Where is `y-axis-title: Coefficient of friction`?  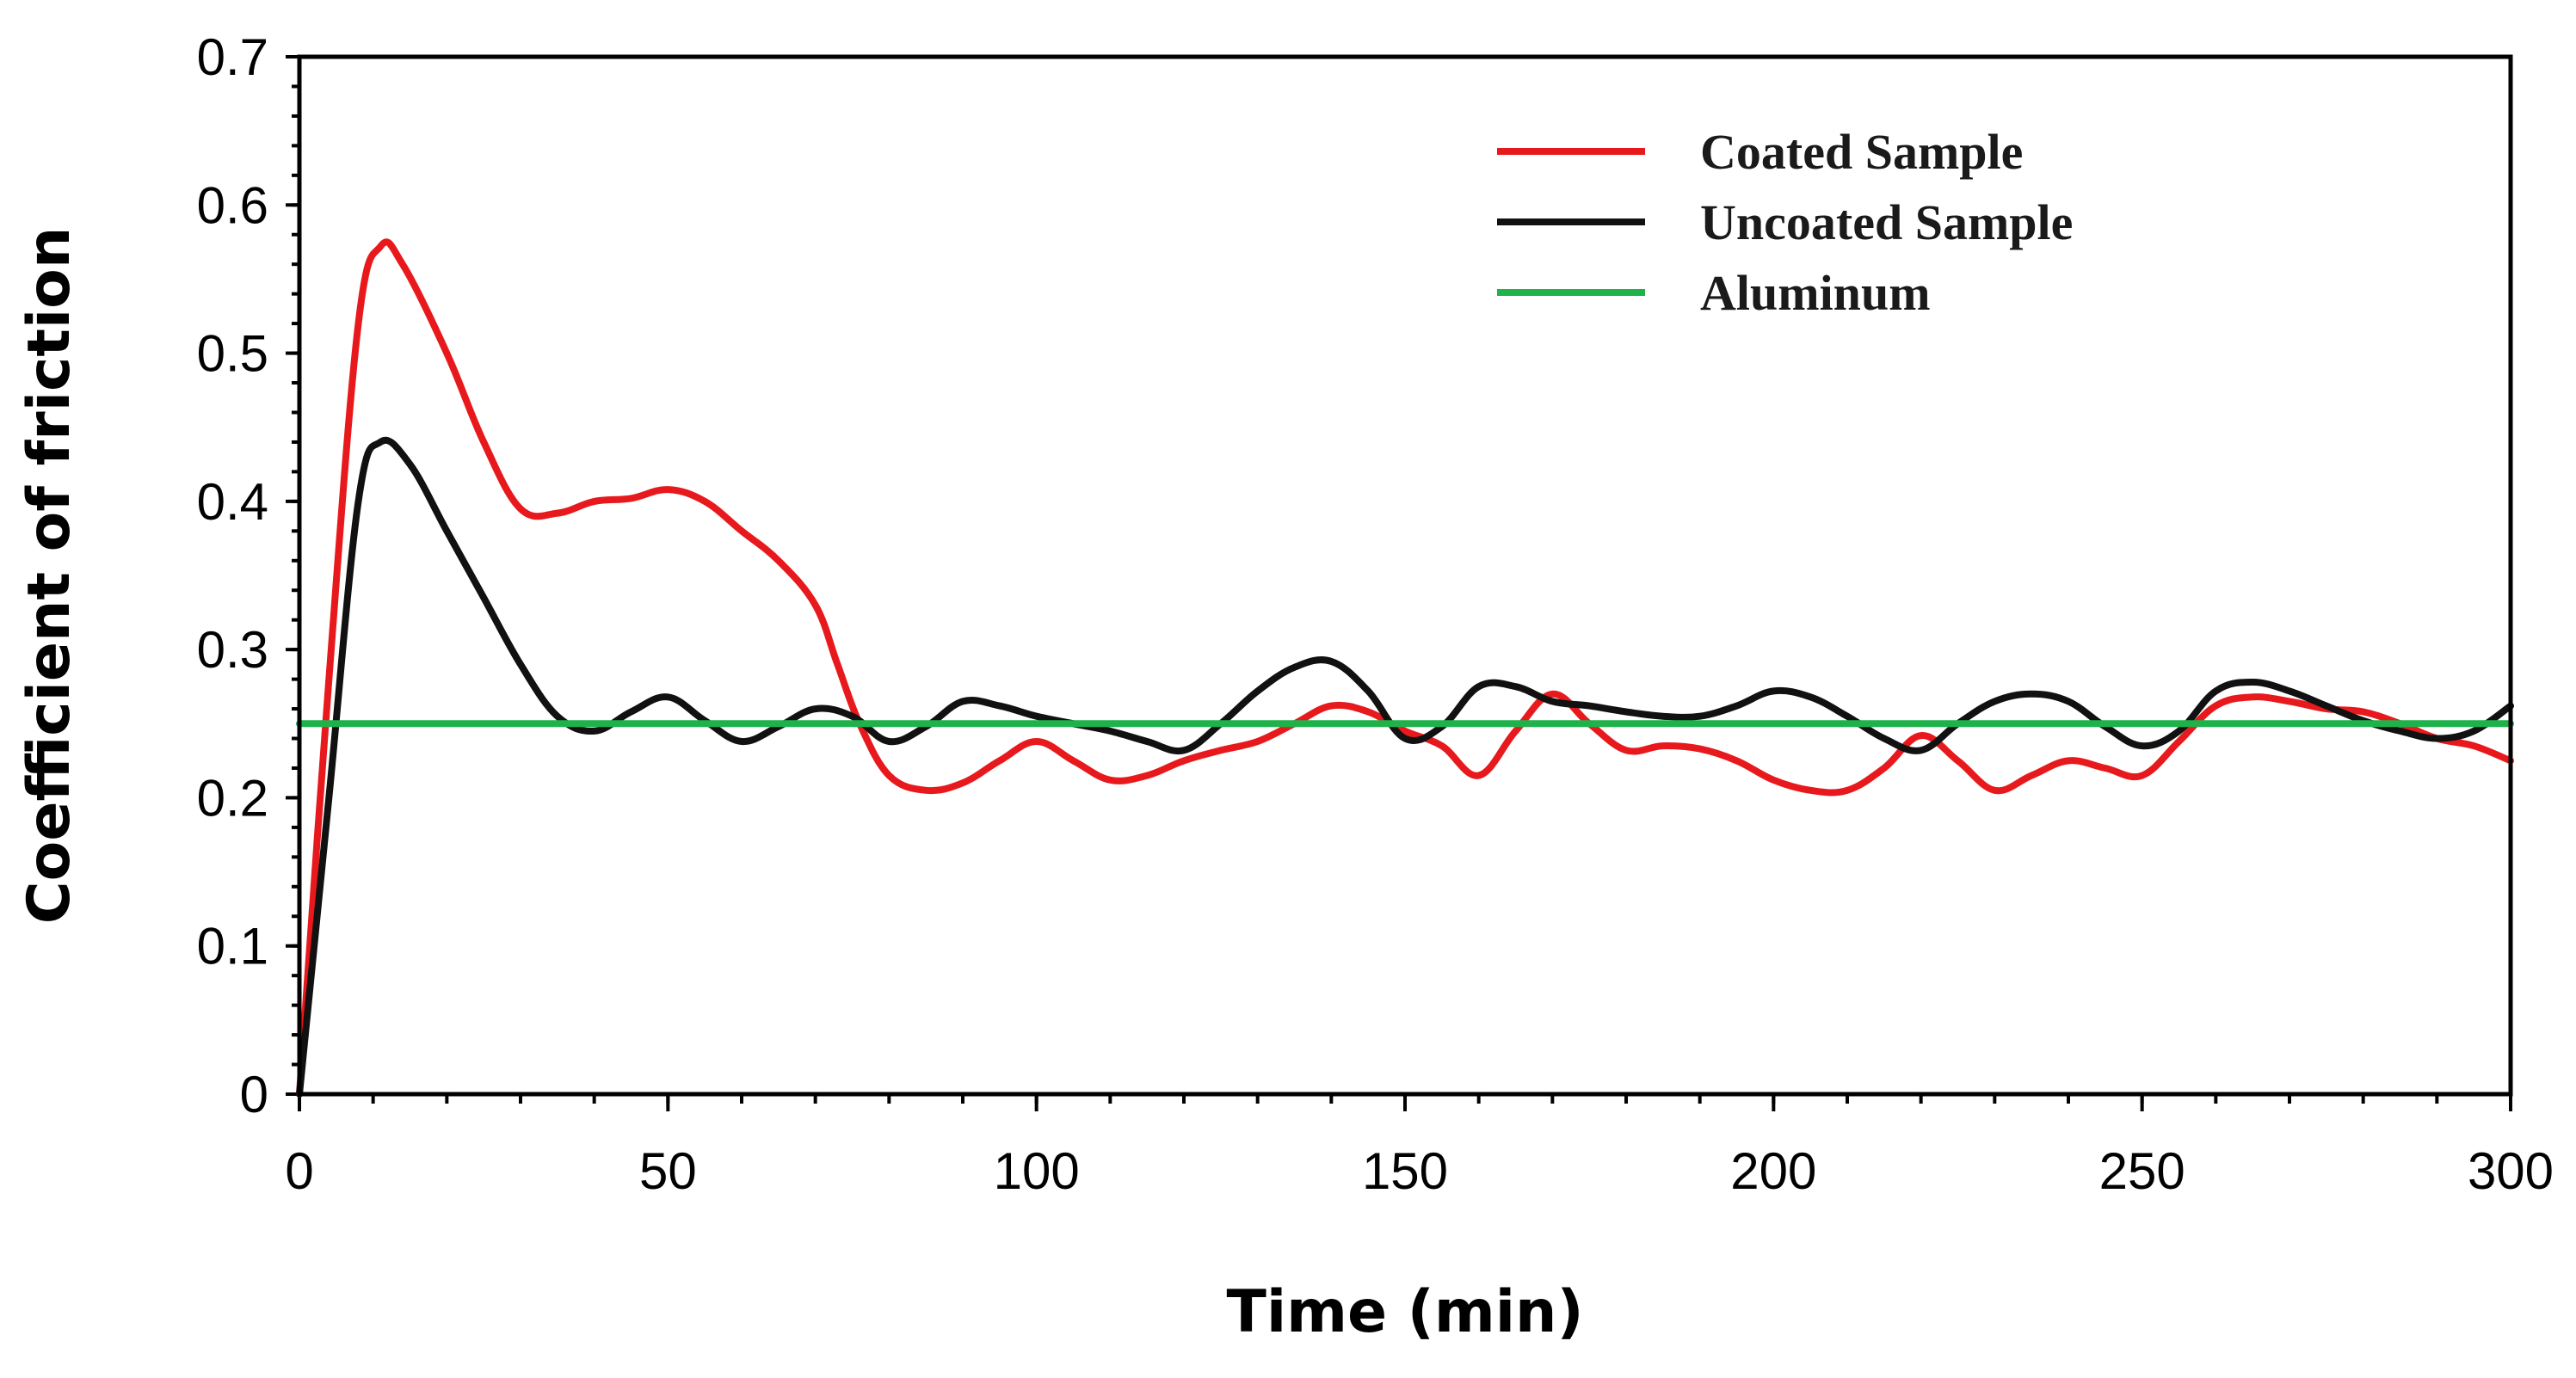 y-axis-title: Coefficient of friction is located at coordinates (49, 576).